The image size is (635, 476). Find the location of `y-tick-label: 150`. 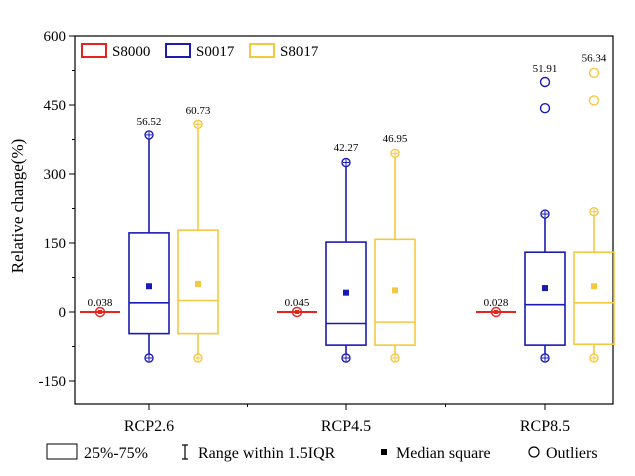

y-tick-label: 150 is located at coordinates (55, 244).